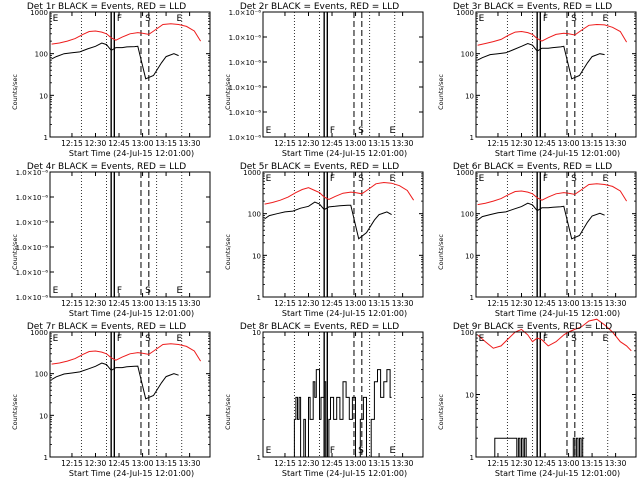 Image resolution: width=640 pixels, height=480 pixels. What do you see at coordinates (106, 167) in the screenshot?
I see `chart-title: Det 4r BLACK = Events, RED = LLD` at bounding box center [106, 167].